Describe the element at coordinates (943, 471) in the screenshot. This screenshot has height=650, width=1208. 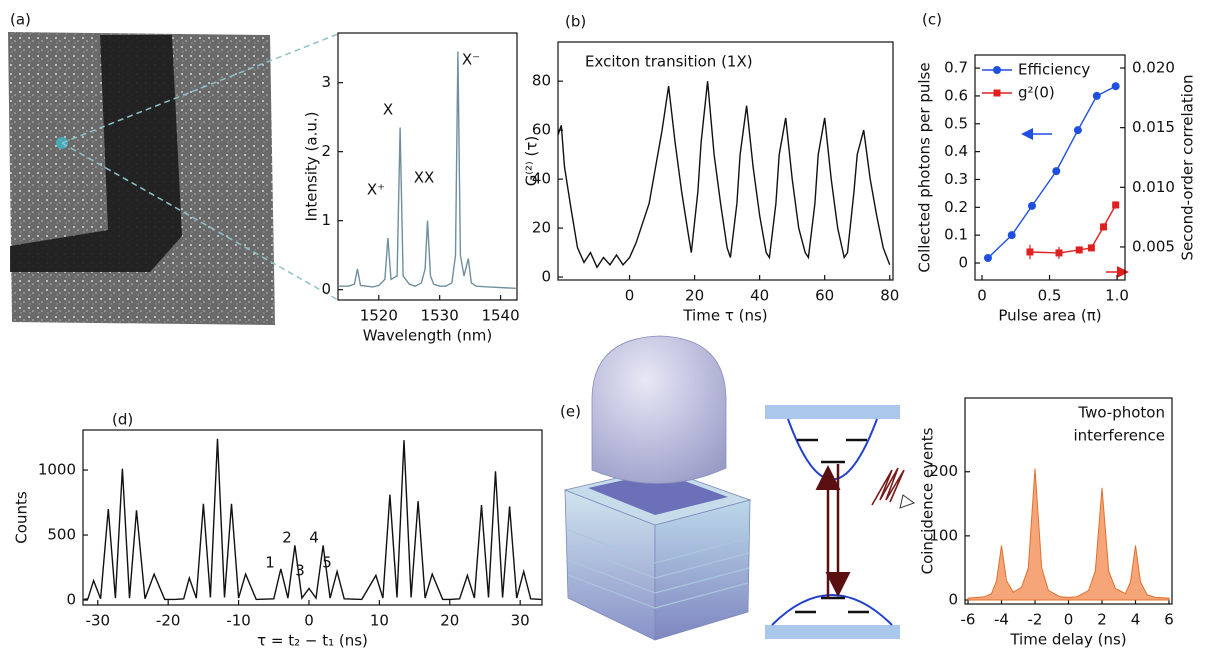
I see `y-tick-label: 200` at that location.